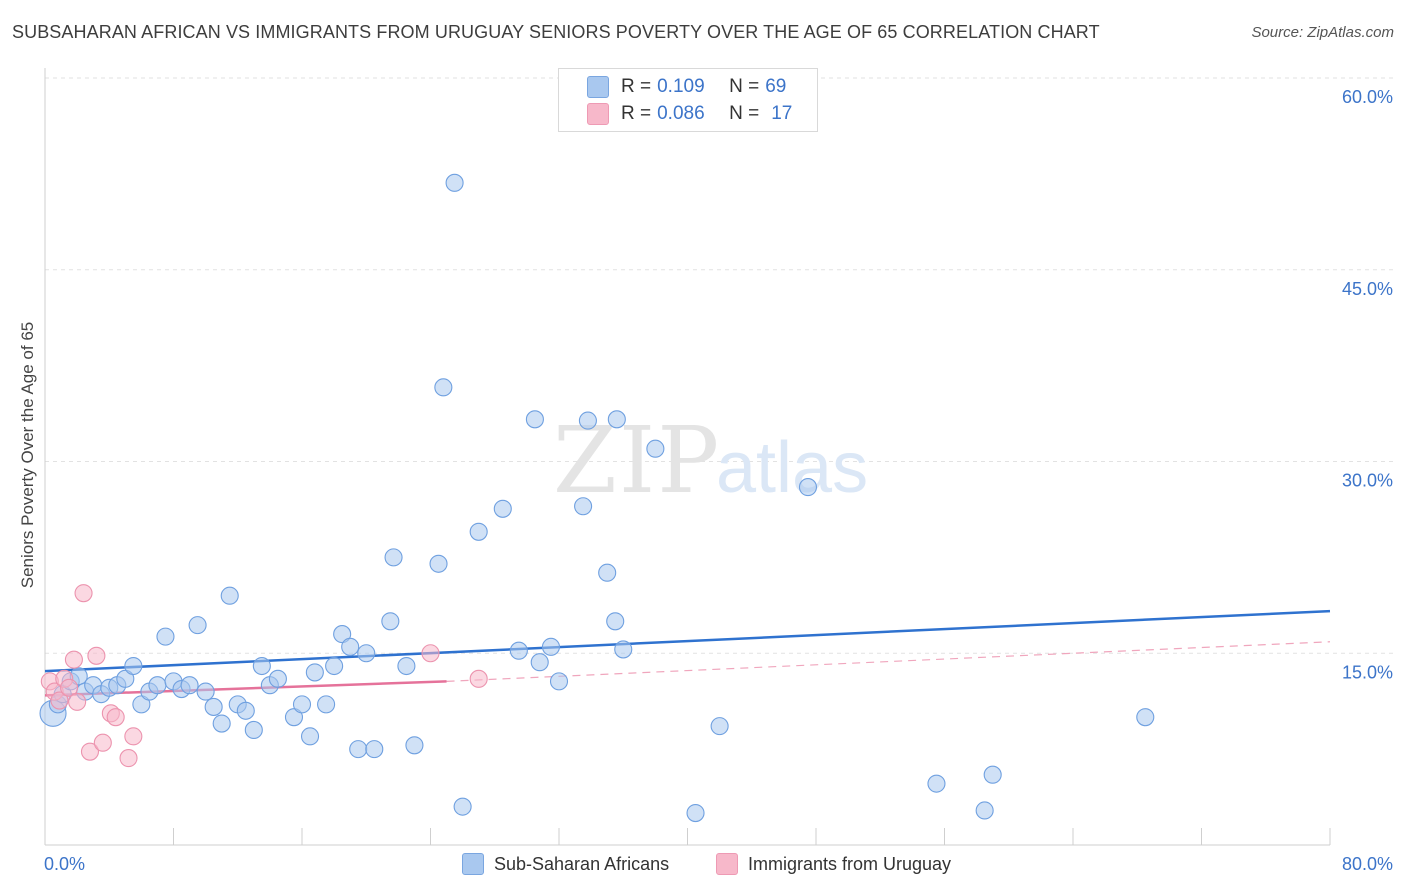 Image resolution: width=1406 pixels, height=892 pixels. Describe the element at coordinates (27, 455) in the screenshot. I see `y-axis-label: Seniors Poverty Over the Age of 65` at that location.